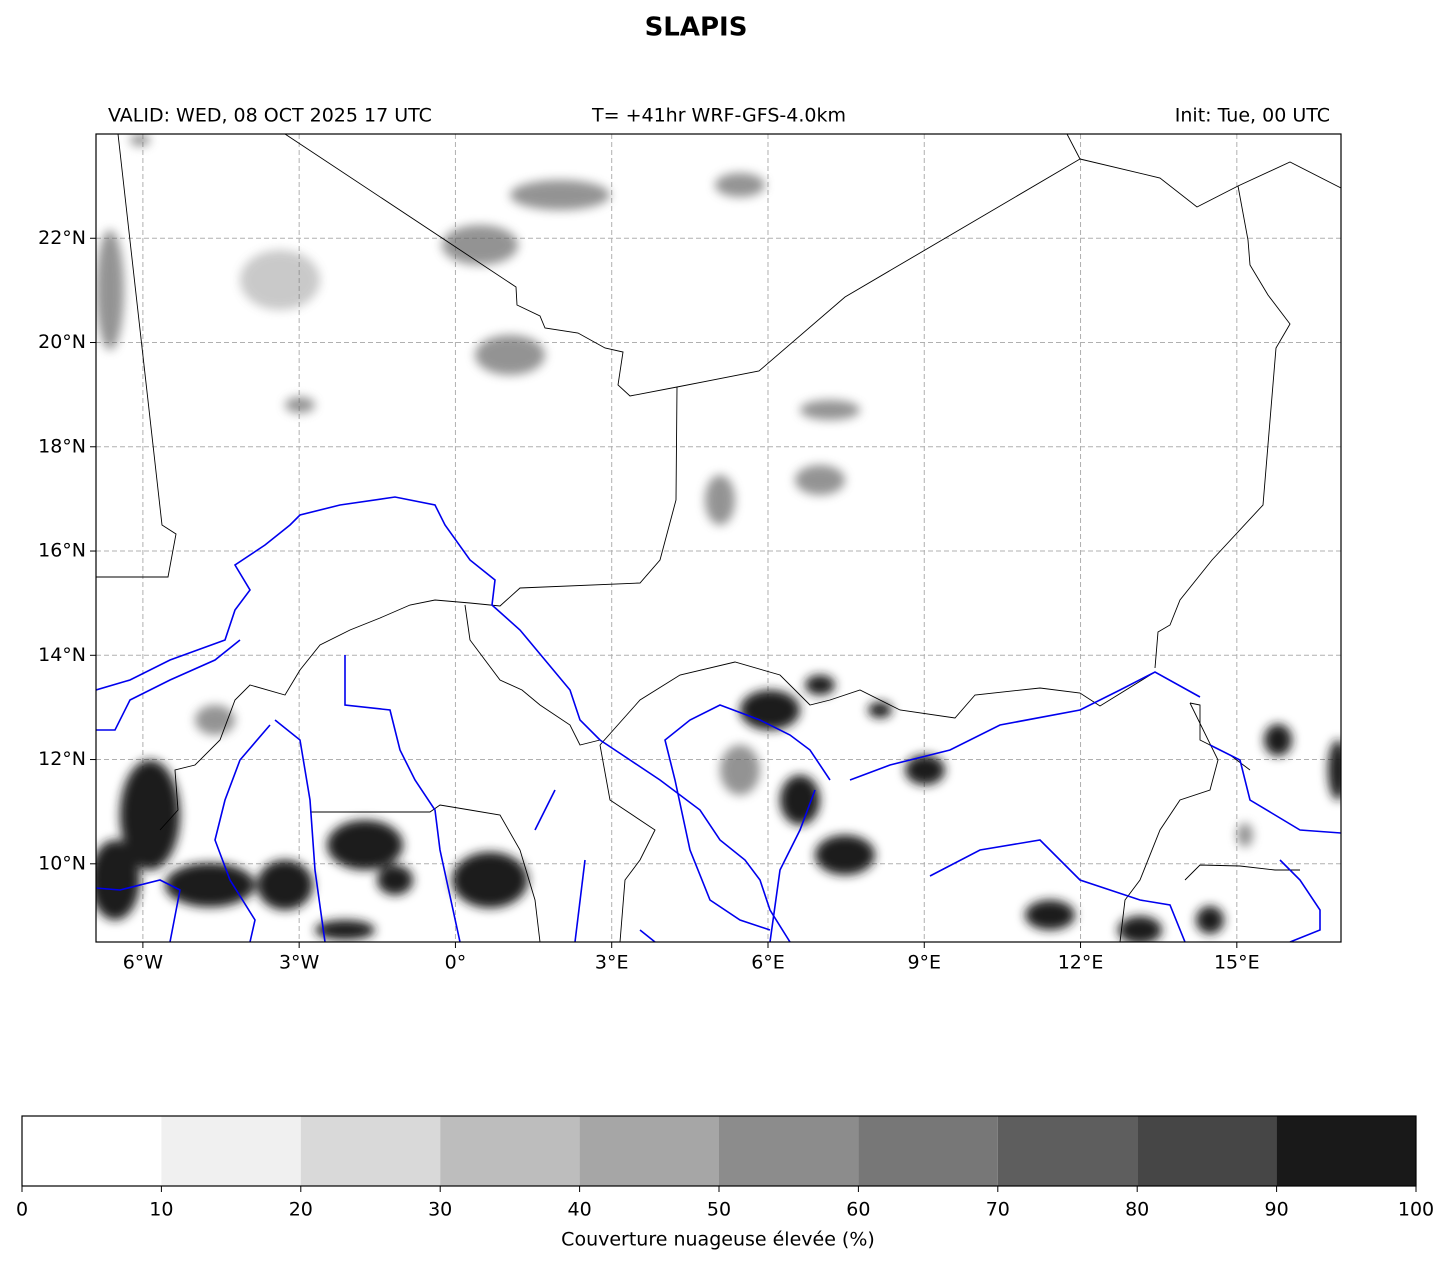 The width and height of the screenshot is (1451, 1265). I want to click on subtitle-right: Init: Tue, 00 UTC, so click(1252, 116).